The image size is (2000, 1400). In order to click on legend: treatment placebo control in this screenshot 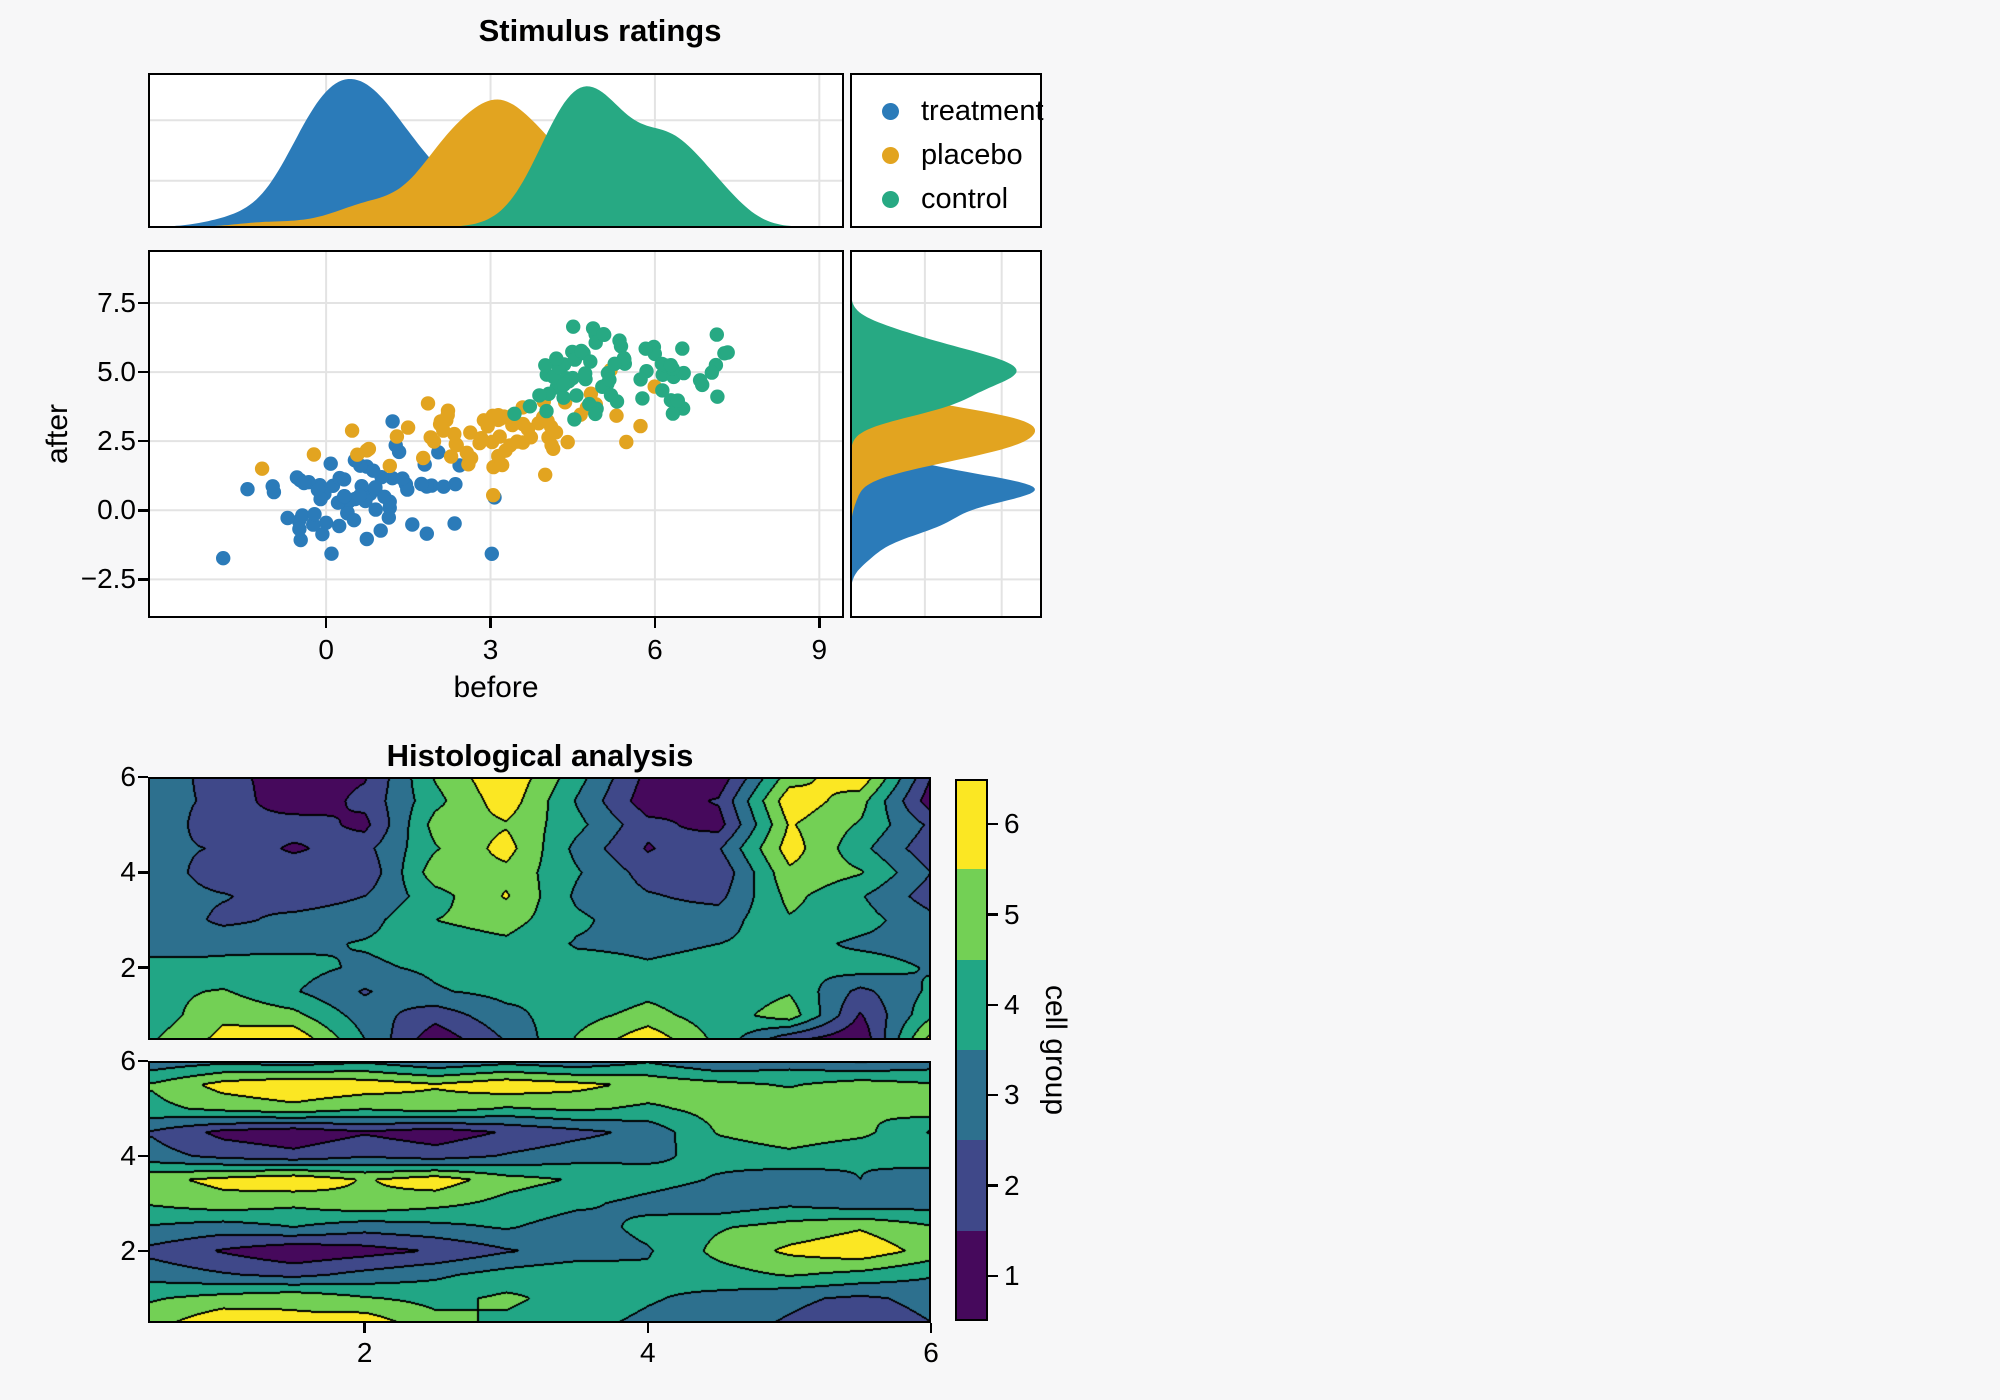, I will do `click(947, 150)`.